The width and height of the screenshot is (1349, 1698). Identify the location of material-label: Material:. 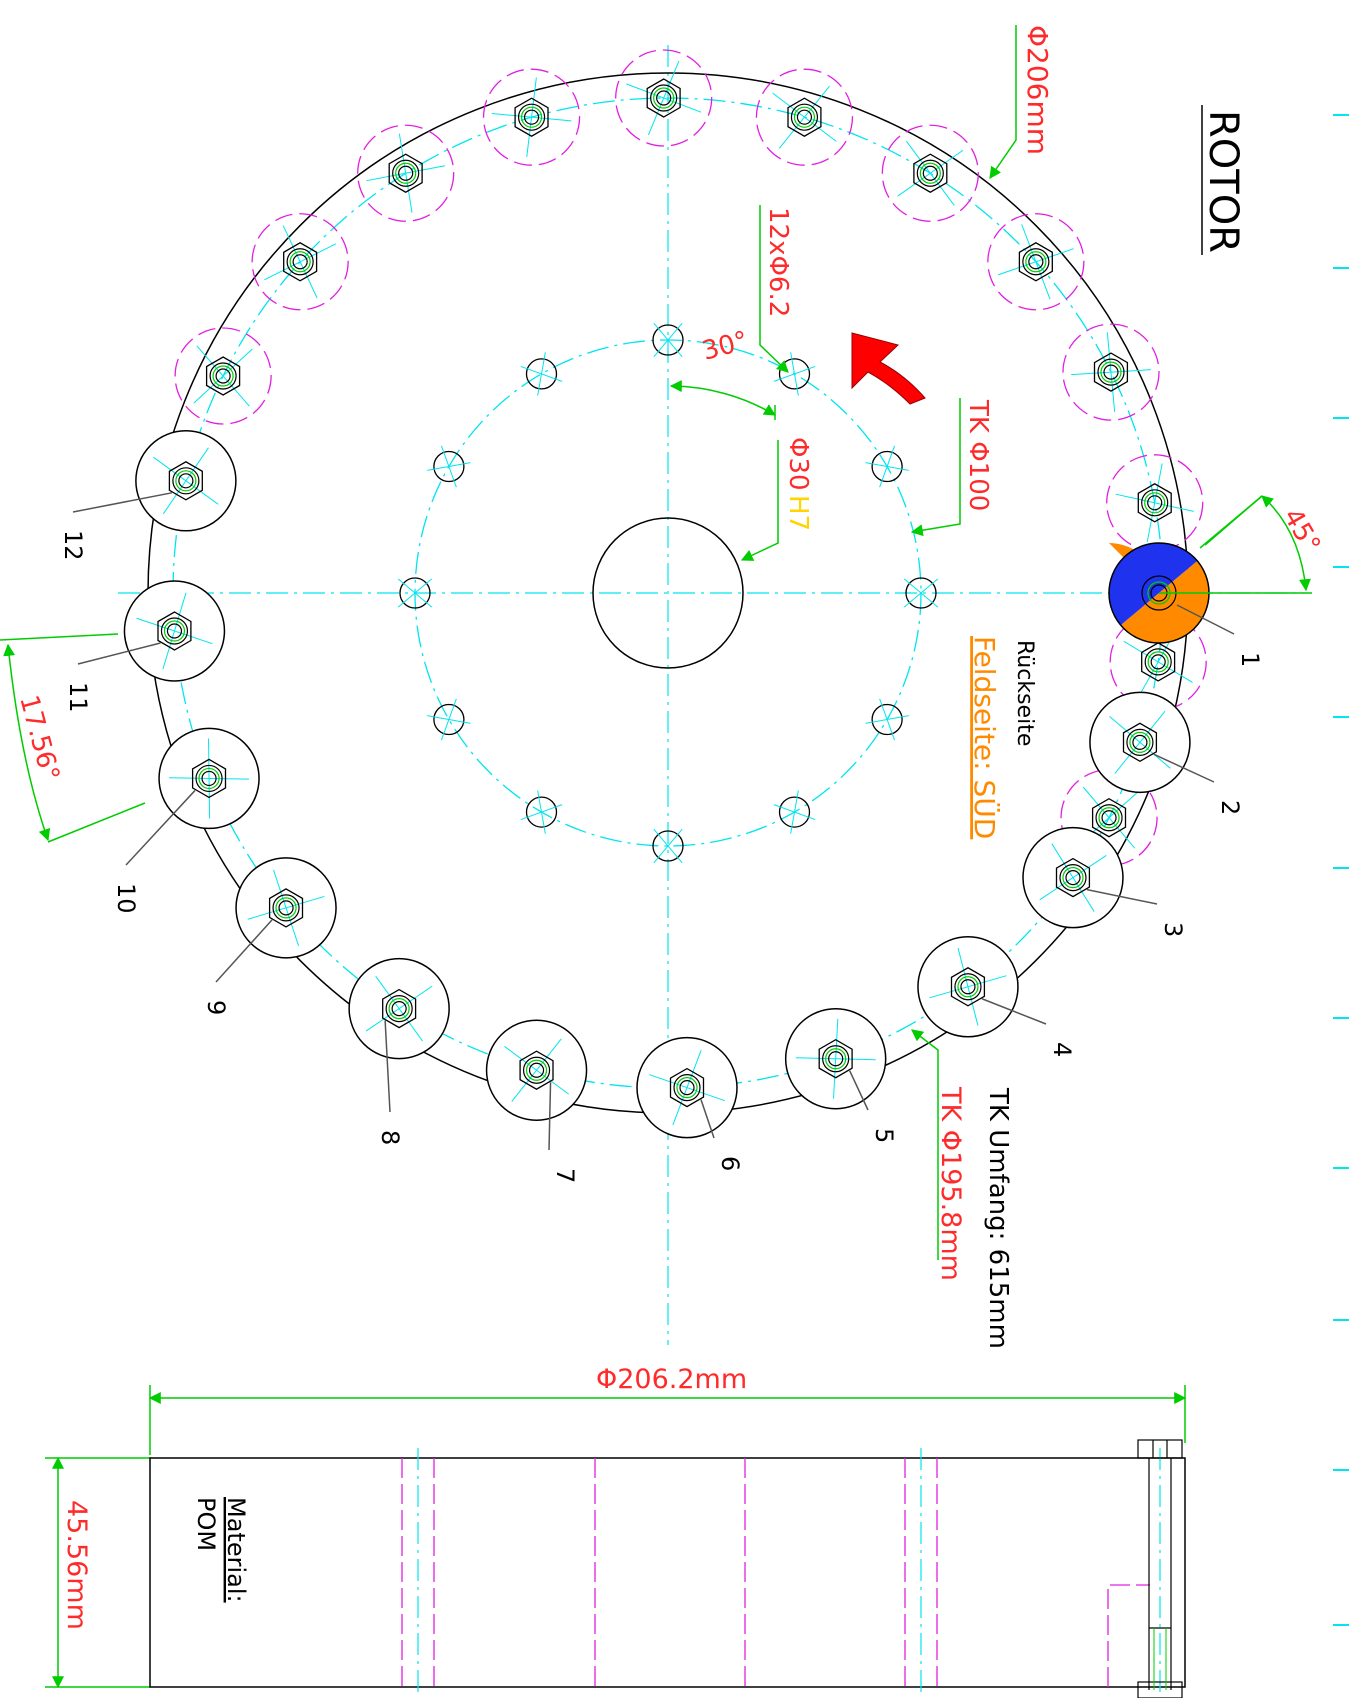
(236, 1550).